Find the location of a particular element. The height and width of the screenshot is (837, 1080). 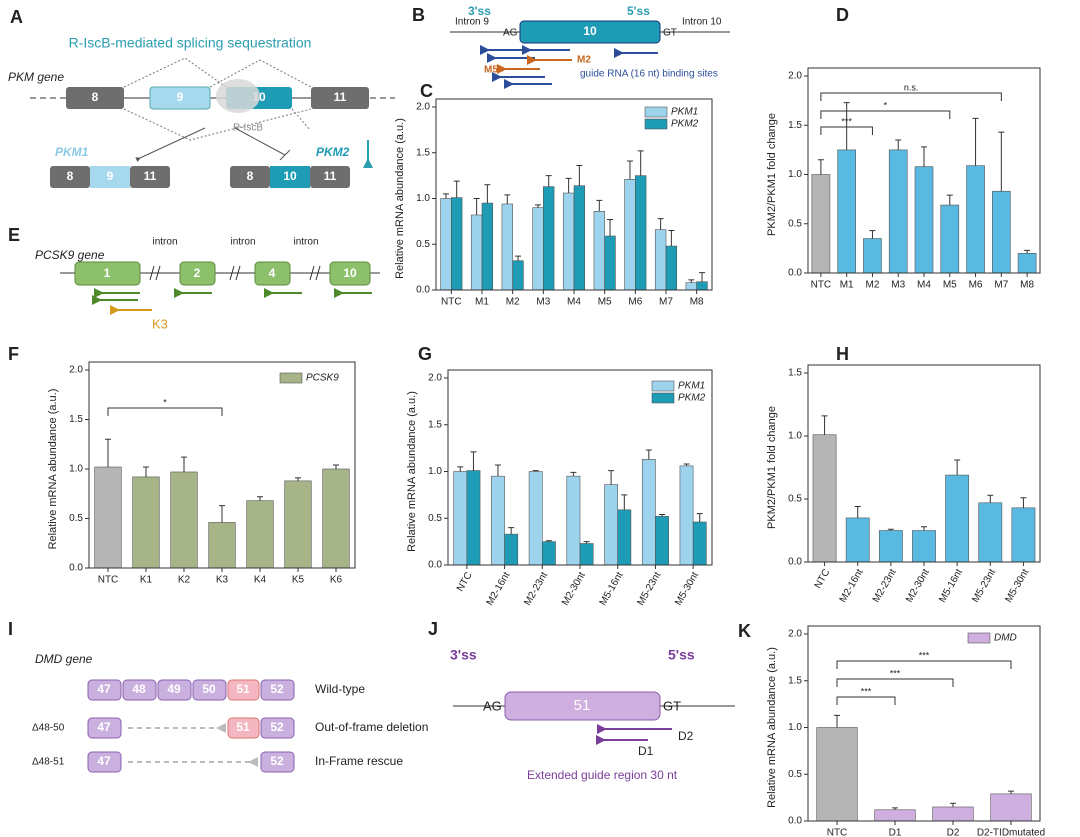

x-tick-label: M4 is located at coordinates (924, 285).